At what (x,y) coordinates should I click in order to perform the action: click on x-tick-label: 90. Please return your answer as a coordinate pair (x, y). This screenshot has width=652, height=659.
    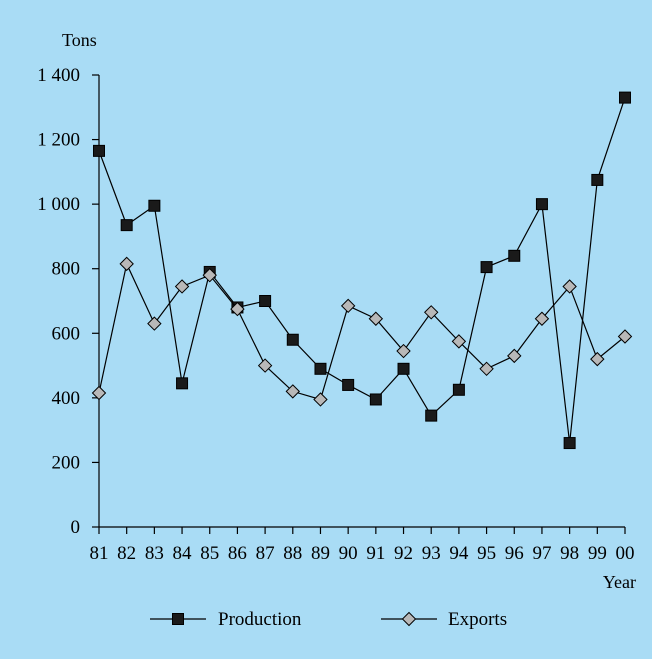
    Looking at the image, I should click on (348, 553).